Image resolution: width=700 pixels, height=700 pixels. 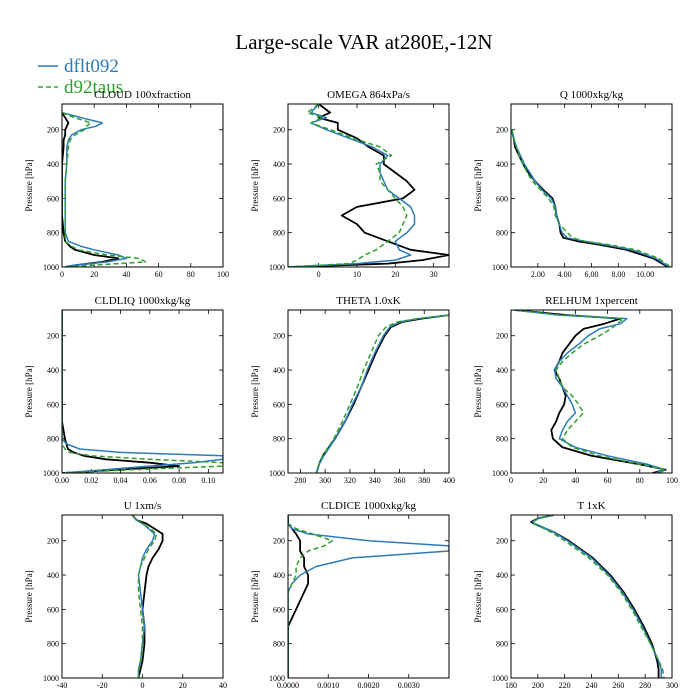 I want to click on legend: dflt092 d92taus, so click(x=80, y=77).